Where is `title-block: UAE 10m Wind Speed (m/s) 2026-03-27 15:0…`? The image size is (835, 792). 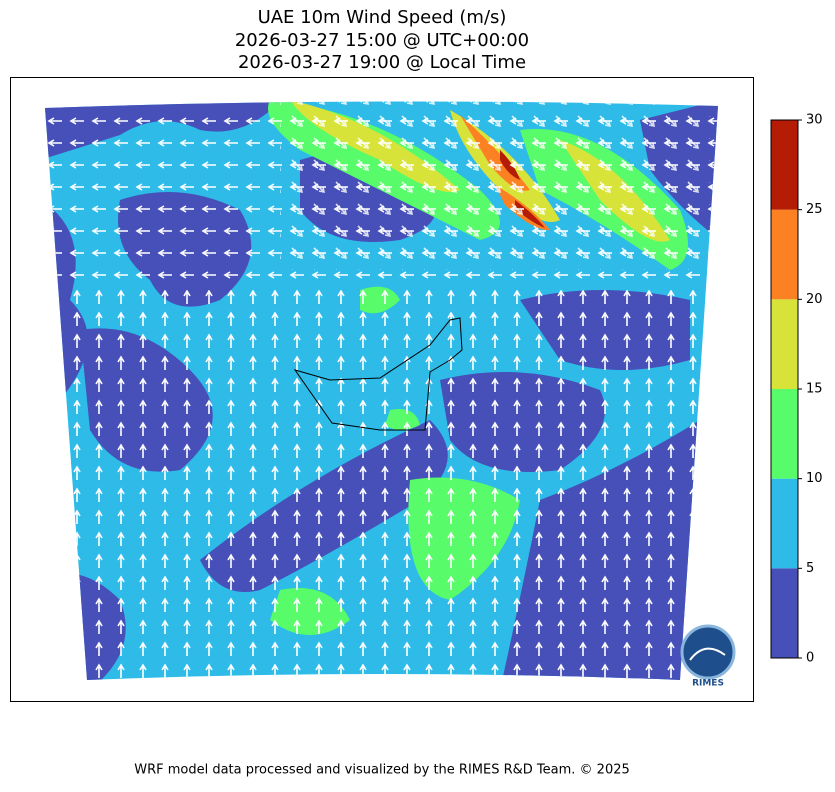 title-block: UAE 10m Wind Speed (m/s) 2026-03-27 15:0… is located at coordinates (382, 40).